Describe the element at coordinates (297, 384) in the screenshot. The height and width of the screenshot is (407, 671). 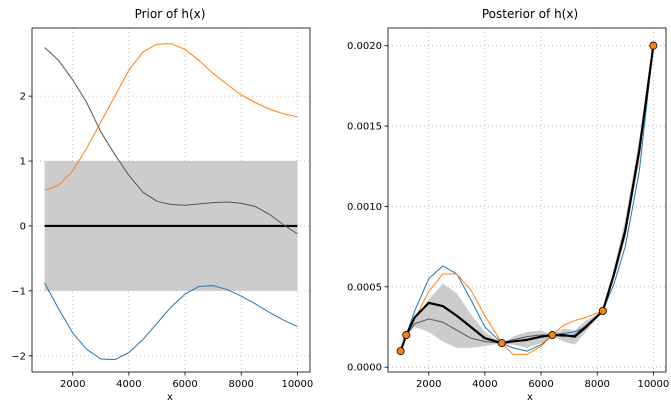
I see `prior-x-tick-label: 10000` at that location.